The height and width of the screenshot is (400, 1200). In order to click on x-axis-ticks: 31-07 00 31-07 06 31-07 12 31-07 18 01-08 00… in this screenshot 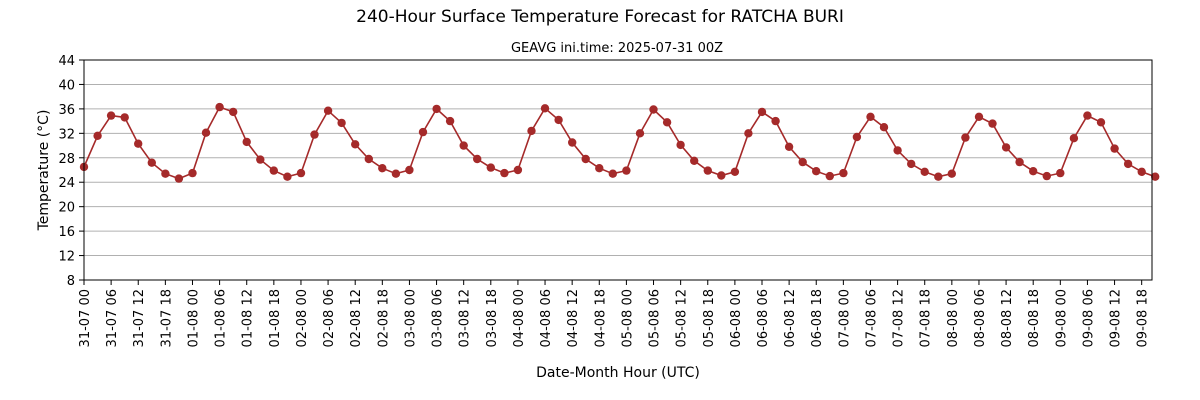, I will do `click(614, 313)`.